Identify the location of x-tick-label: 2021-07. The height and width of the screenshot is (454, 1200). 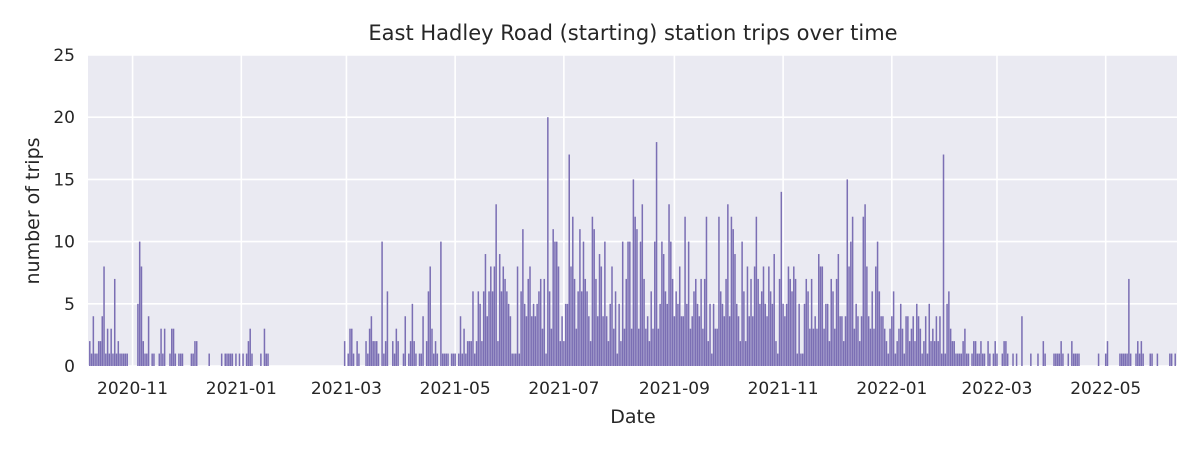
(563, 389).